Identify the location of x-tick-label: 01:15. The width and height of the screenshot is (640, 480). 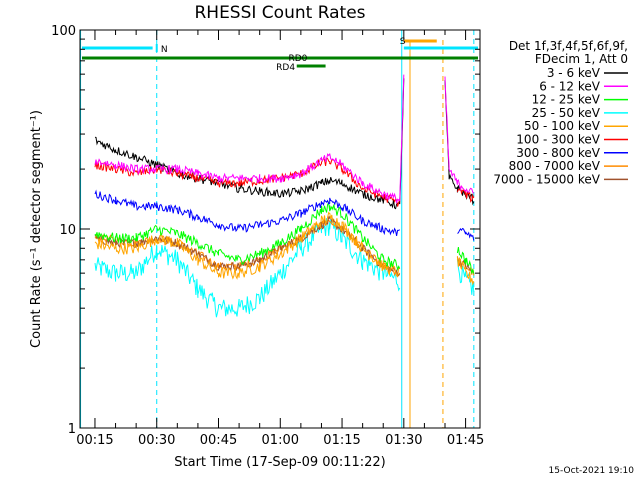
(341, 440).